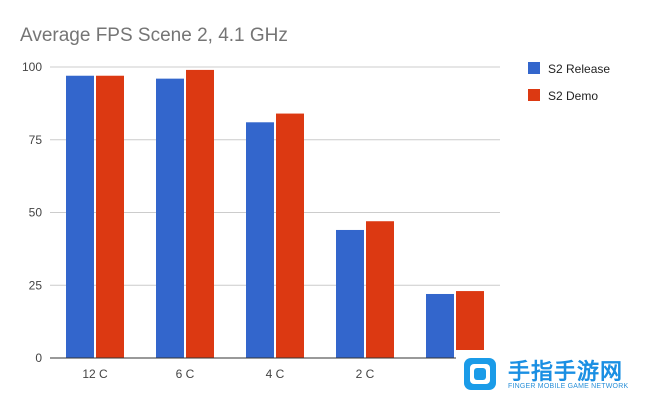 The height and width of the screenshot is (406, 650). I want to click on x-tick-label: 12 C, so click(95, 374).